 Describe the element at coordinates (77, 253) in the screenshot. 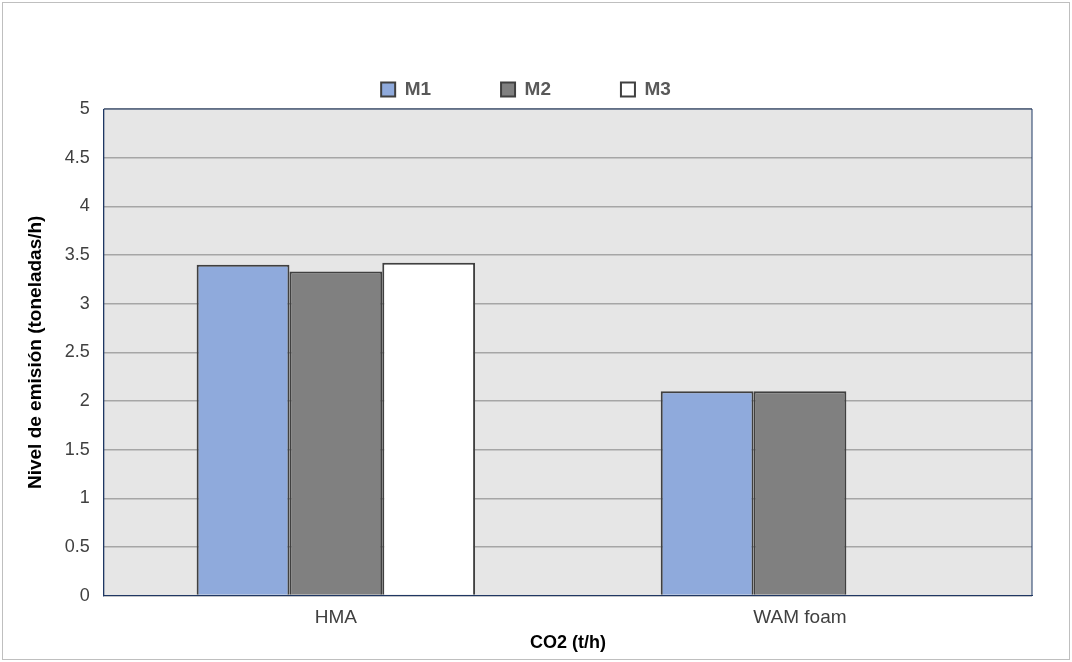

I see `y-tick-label: 3.5` at that location.